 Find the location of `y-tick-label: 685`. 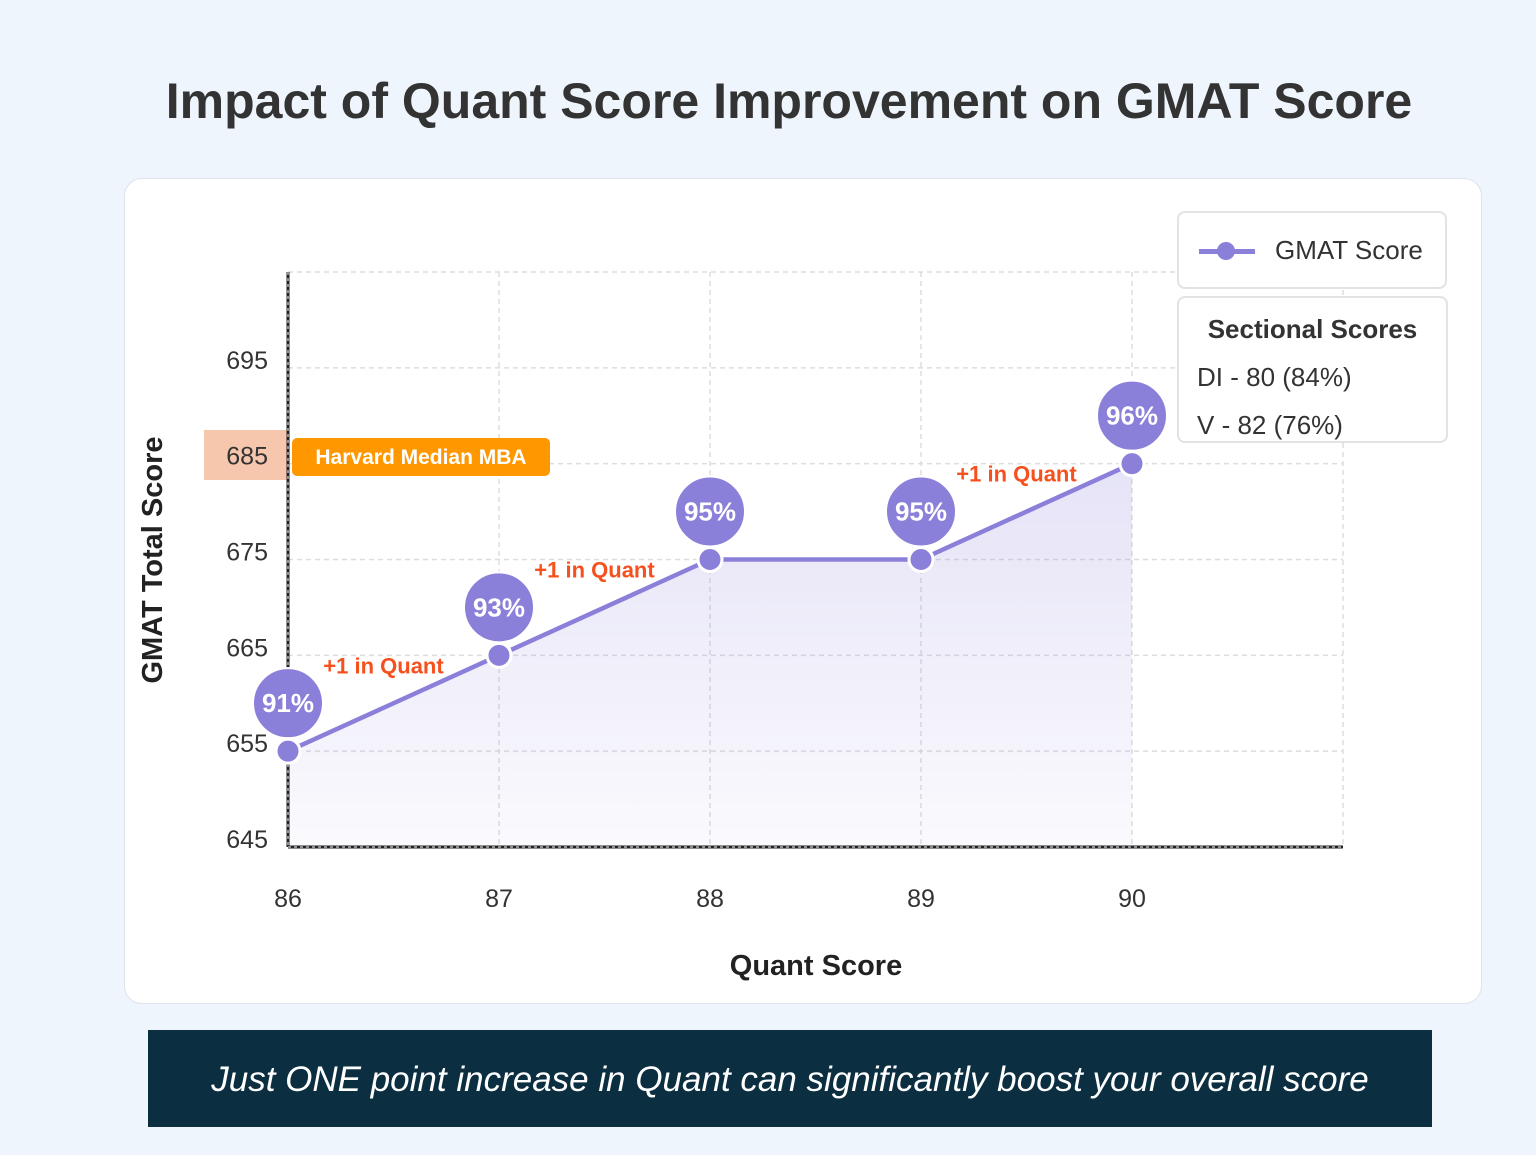

y-tick-label: 685 is located at coordinates (247, 457).